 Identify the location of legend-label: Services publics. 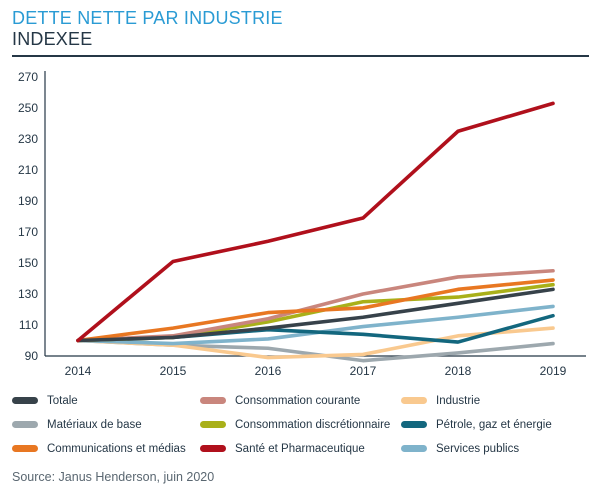
(478, 448).